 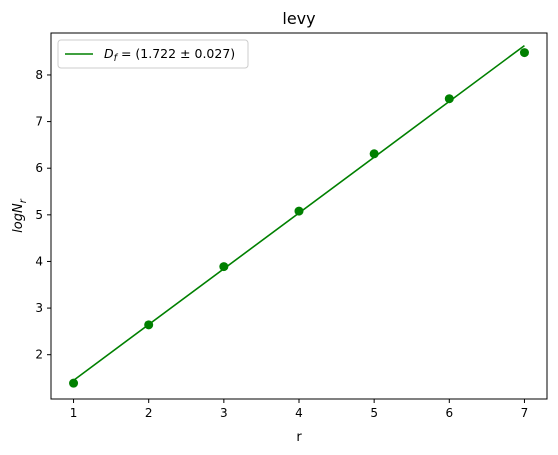 What do you see at coordinates (39, 215) in the screenshot?
I see `y-tick-label: 5` at bounding box center [39, 215].